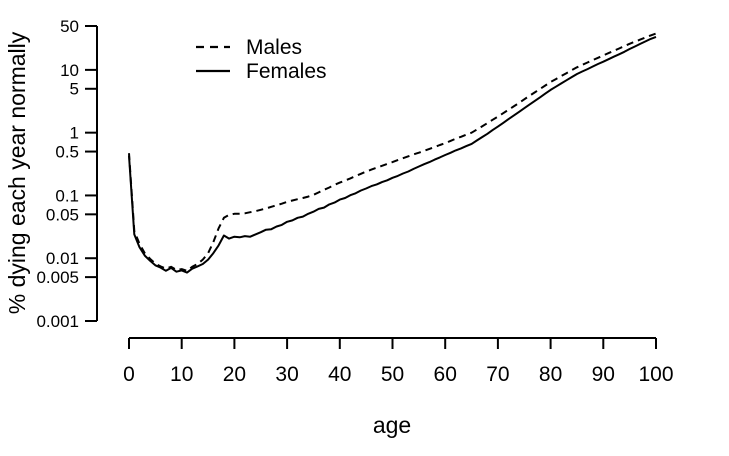 Image resolution: width=729 pixels, height=456 pixels. I want to click on y-axis-ticks: 50 105 10.5 0.10.05 0.010.005 0.001, so click(66, 174).